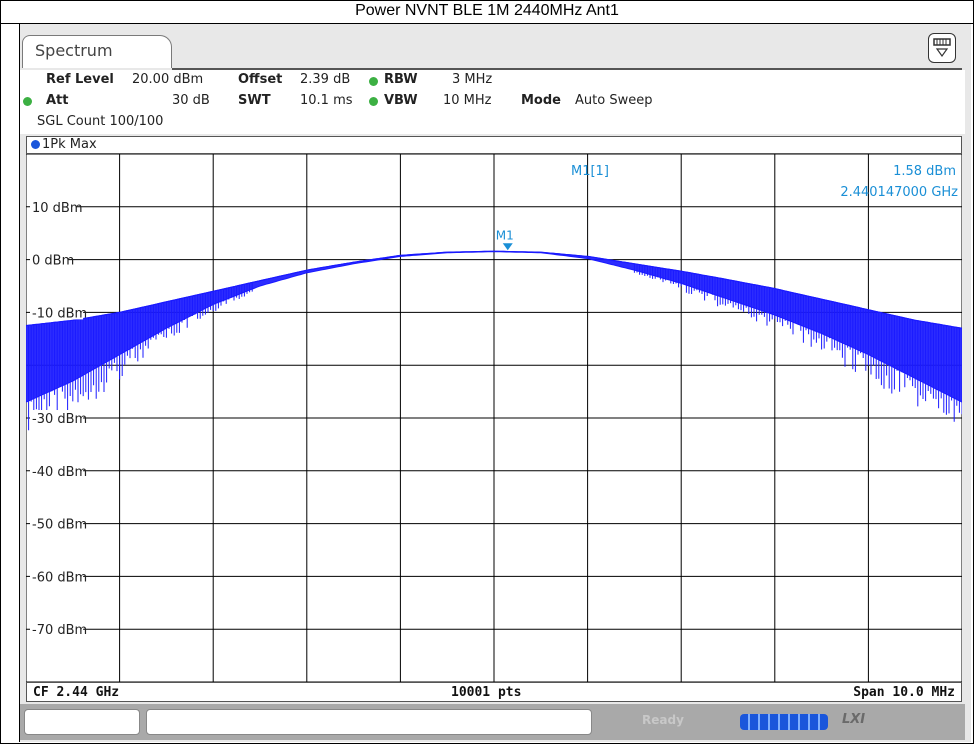  Describe the element at coordinates (82, 722) in the screenshot. I see `status-field-left` at that location.